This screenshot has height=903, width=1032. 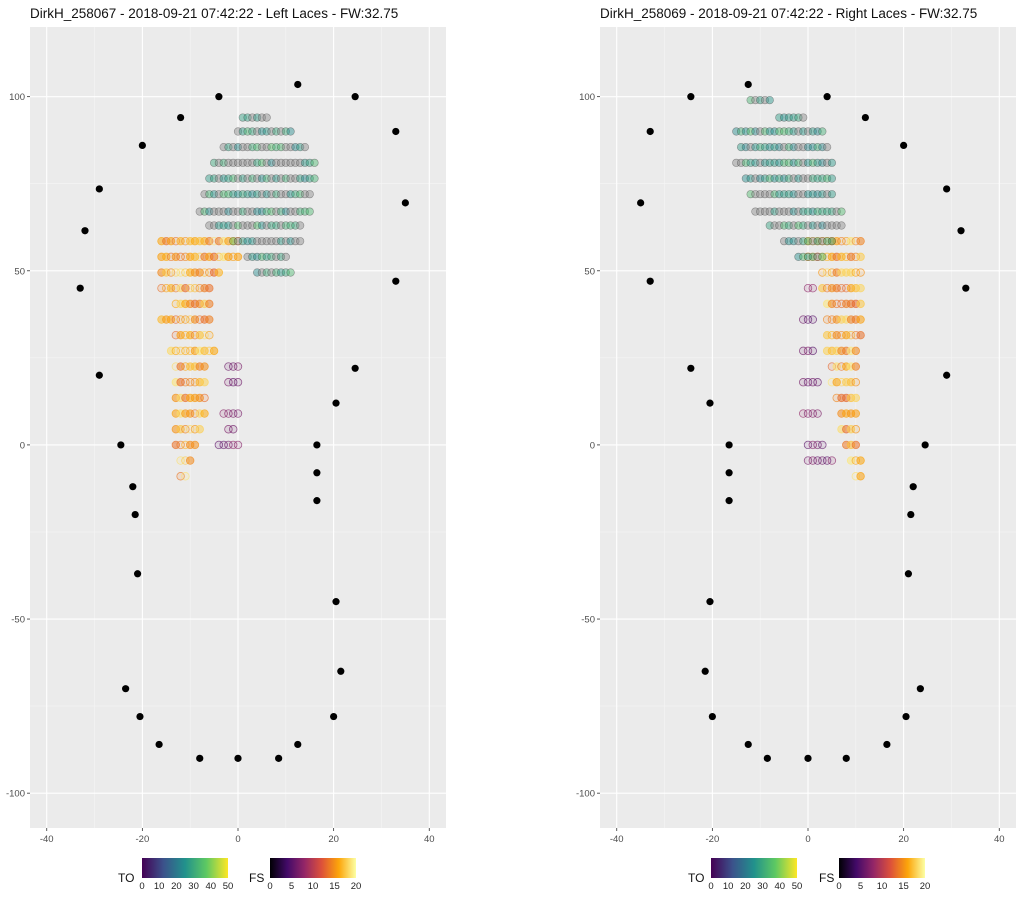 I want to click on to-legend-tick: 30, so click(x=762, y=886).